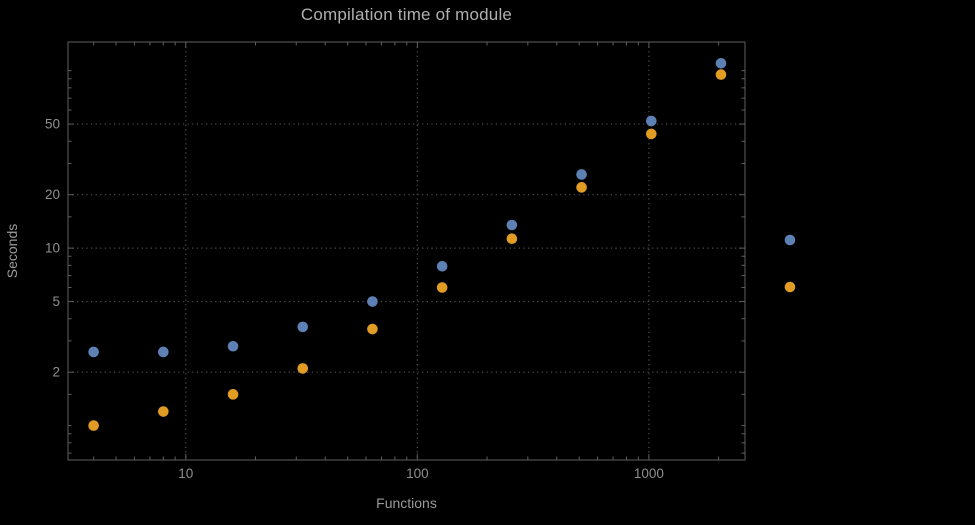 The height and width of the screenshot is (525, 975). What do you see at coordinates (163, 411) in the screenshot?
I see `data-point-series-2-x8` at bounding box center [163, 411].